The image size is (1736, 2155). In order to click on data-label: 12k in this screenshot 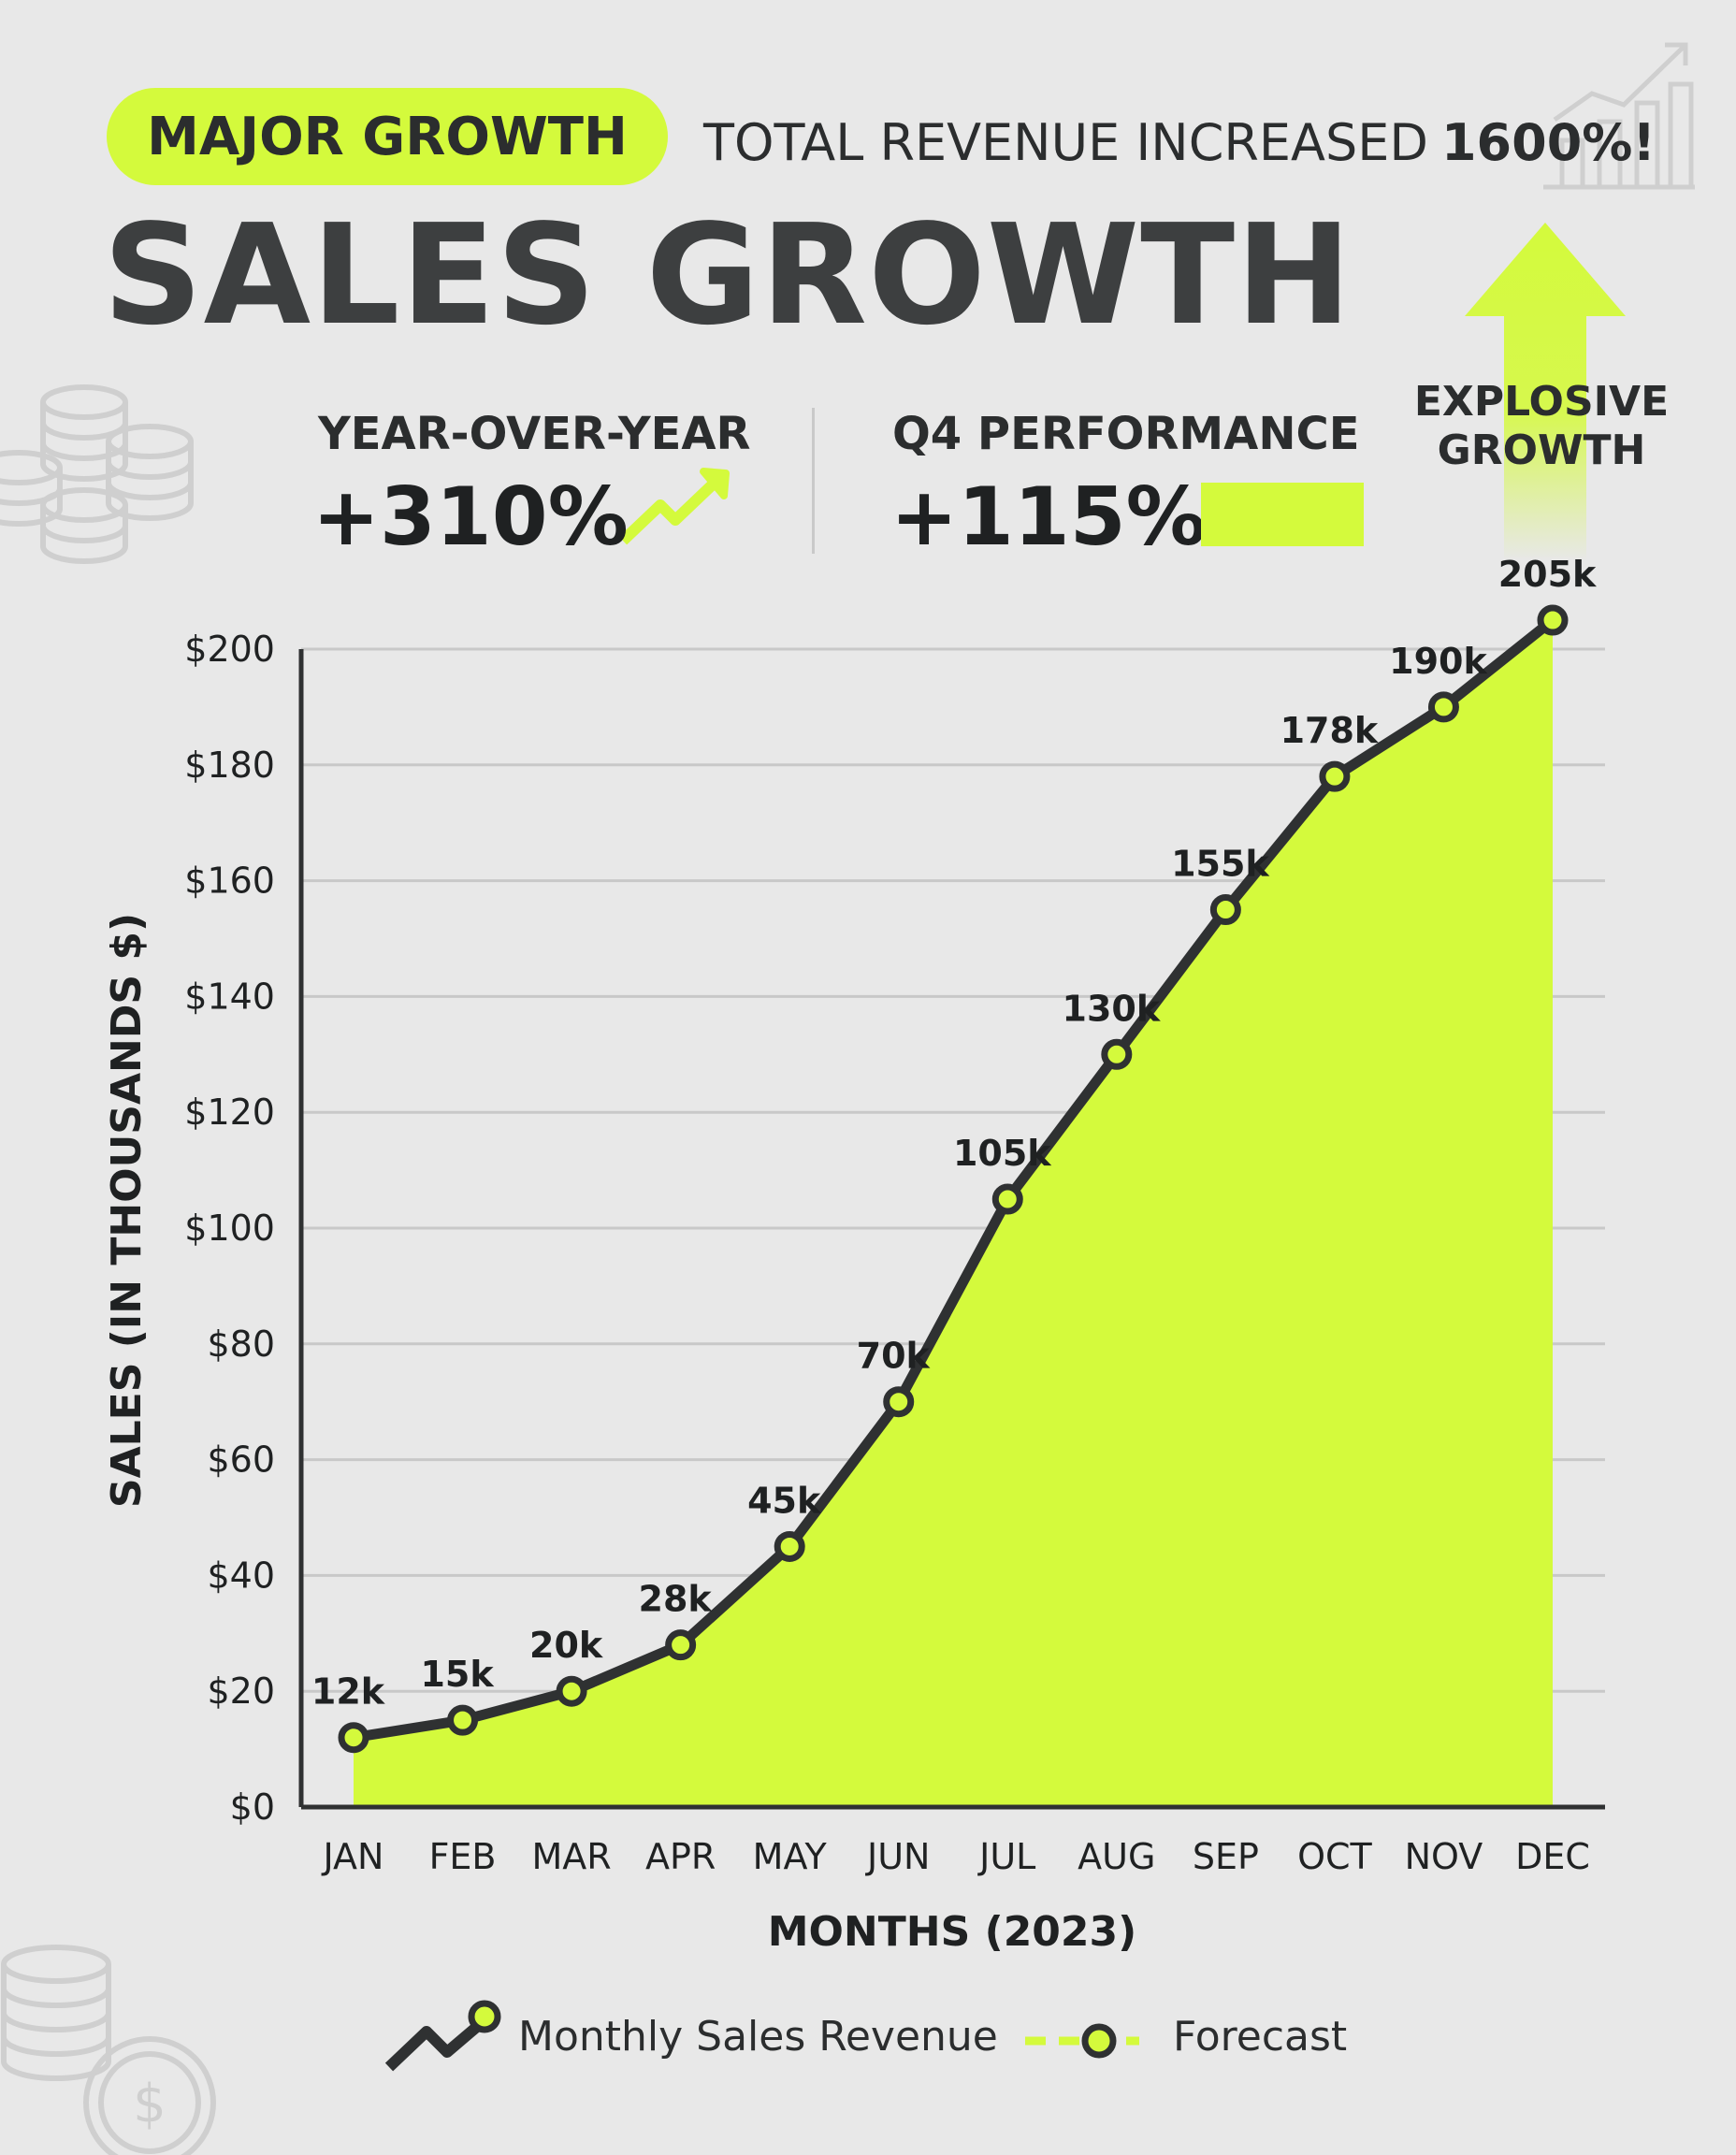, I will do `click(348, 1692)`.